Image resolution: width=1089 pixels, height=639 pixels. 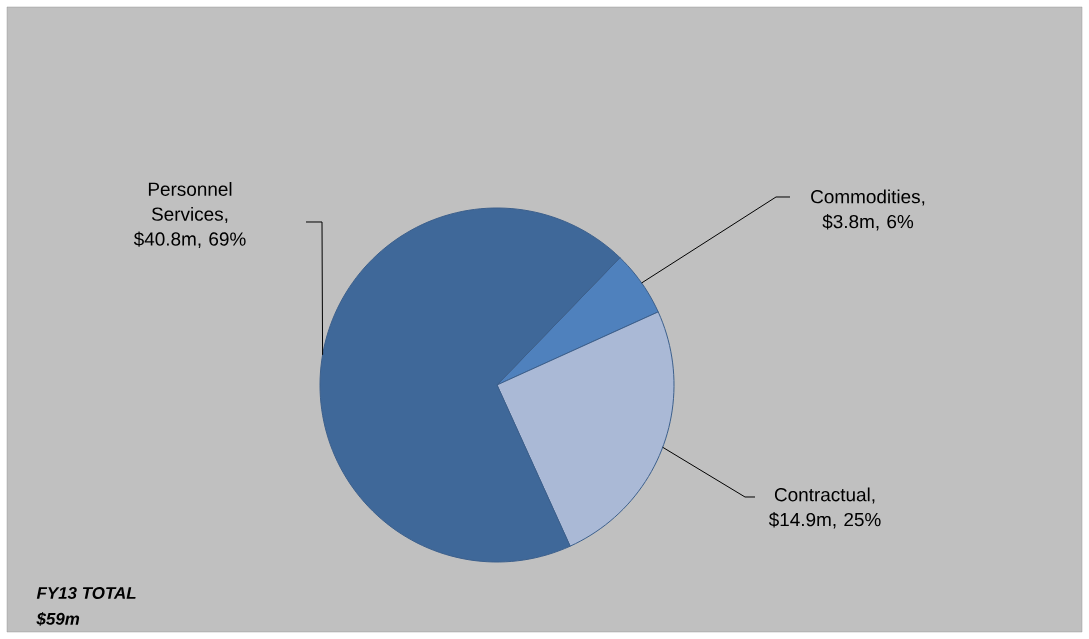 I want to click on text: $59m, so click(x=58, y=619).